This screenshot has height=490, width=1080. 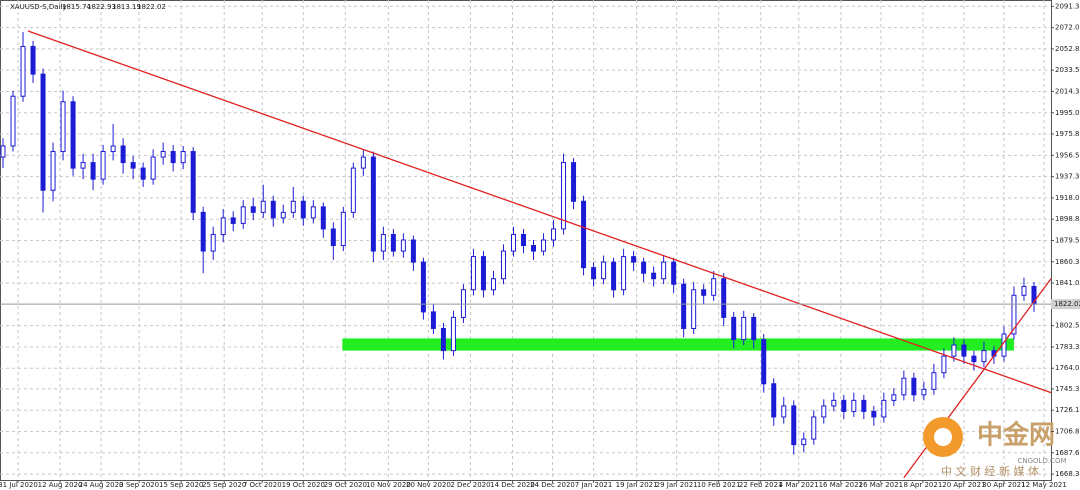 What do you see at coordinates (990, 471) in the screenshot?
I see `watermark-slogan: 中 文 财 经 新 媒 体` at bounding box center [990, 471].